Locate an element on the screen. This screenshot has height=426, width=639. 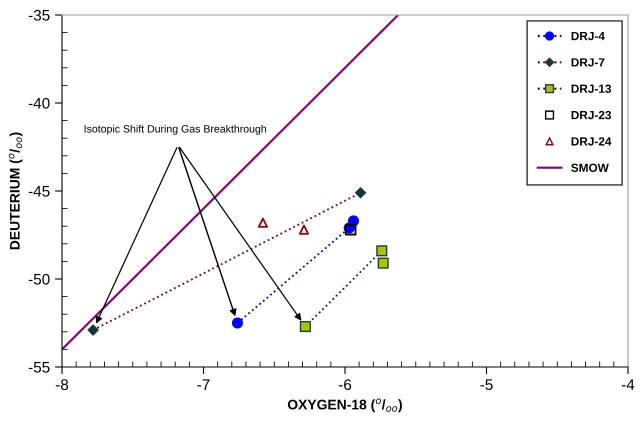
x-tick-label: -8 is located at coordinates (62, 384).